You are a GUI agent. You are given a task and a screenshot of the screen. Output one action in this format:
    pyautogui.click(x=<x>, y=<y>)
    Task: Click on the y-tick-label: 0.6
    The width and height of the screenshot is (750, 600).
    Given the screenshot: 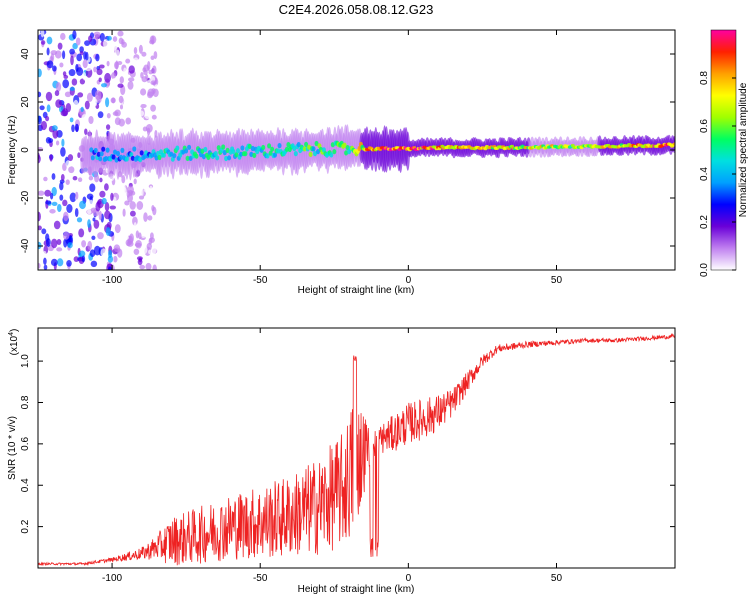 What is the action you would take?
    pyautogui.click(x=25, y=443)
    